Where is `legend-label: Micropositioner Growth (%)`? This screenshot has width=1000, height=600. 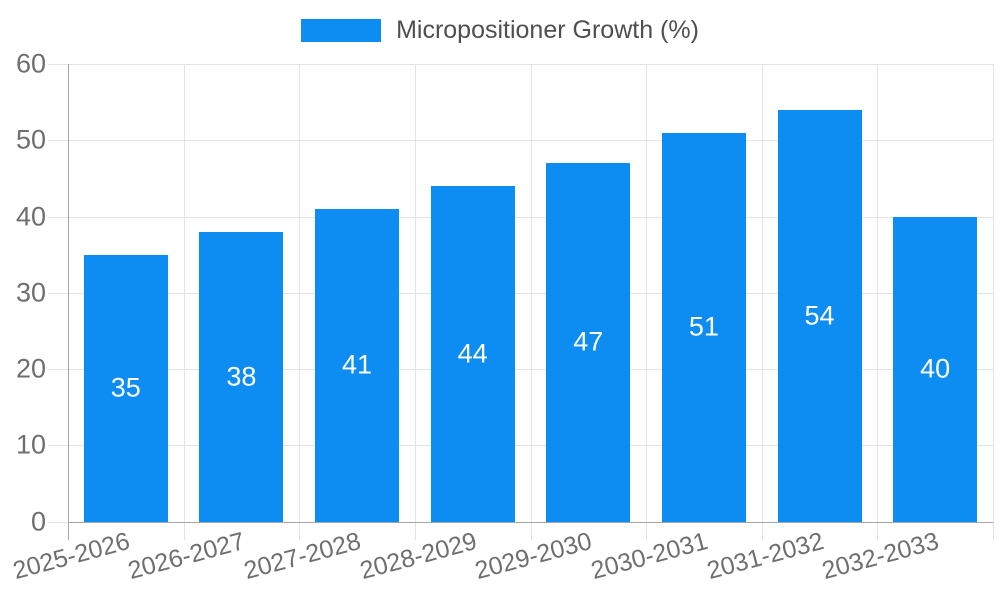
legend-label: Micropositioner Growth (%) is located at coordinates (547, 30).